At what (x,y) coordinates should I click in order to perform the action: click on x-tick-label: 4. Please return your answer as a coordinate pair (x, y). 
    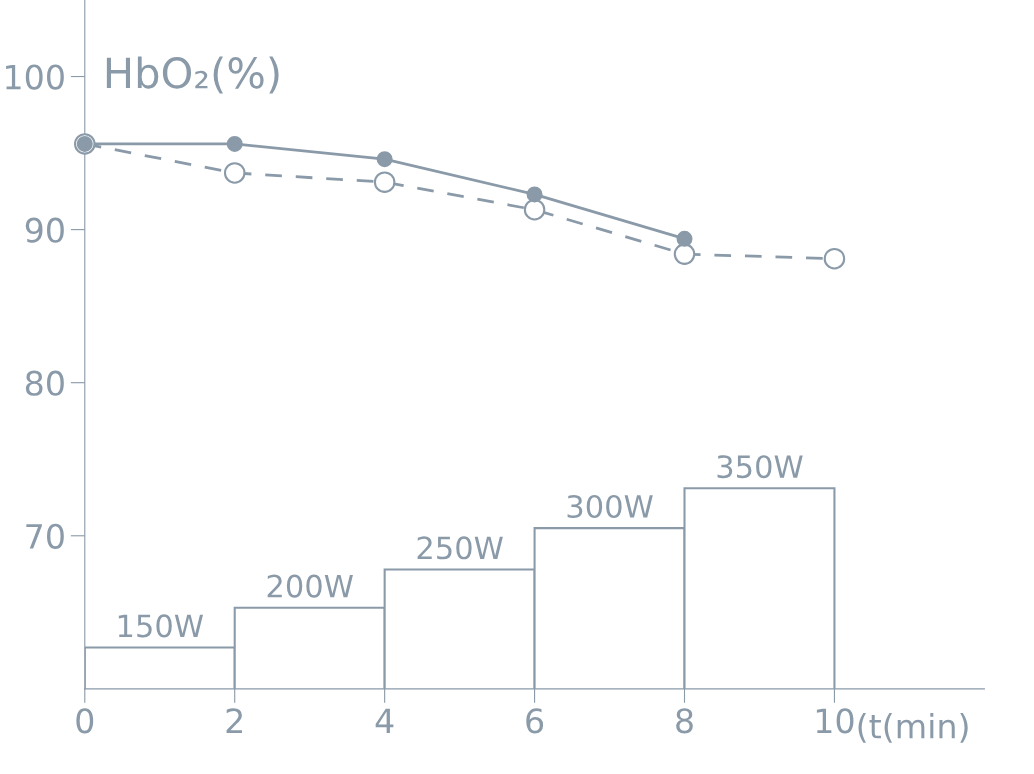
    Looking at the image, I should click on (384, 720).